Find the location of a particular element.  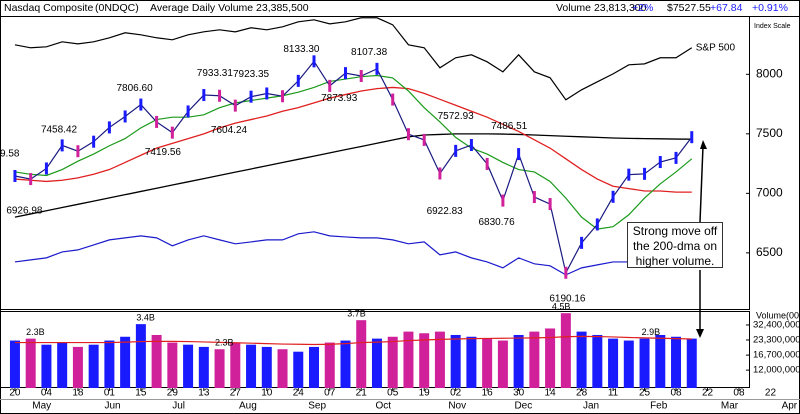

y-tick-label: 12,000,000 is located at coordinates (776, 370).